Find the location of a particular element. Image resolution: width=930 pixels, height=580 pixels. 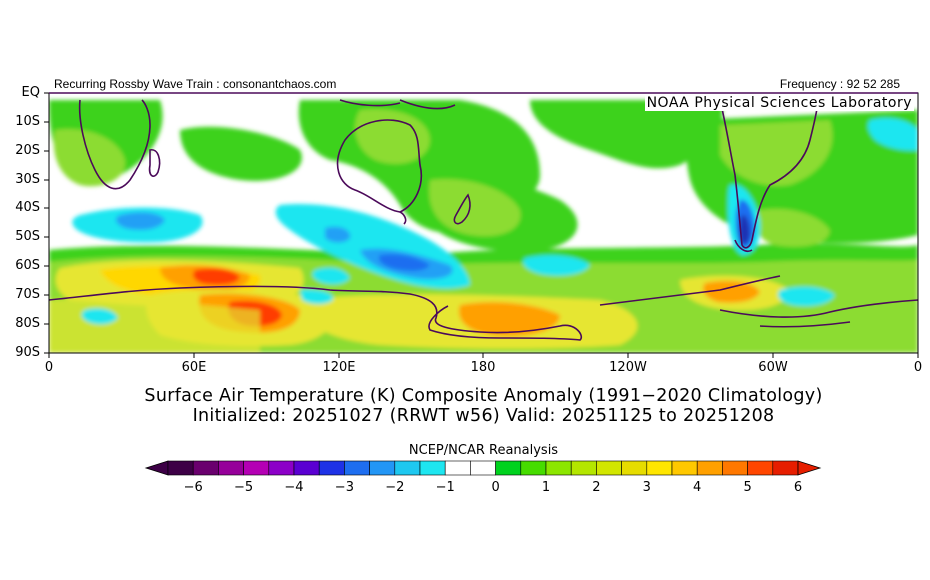

colorbar-tick-label: 1 is located at coordinates (546, 487).